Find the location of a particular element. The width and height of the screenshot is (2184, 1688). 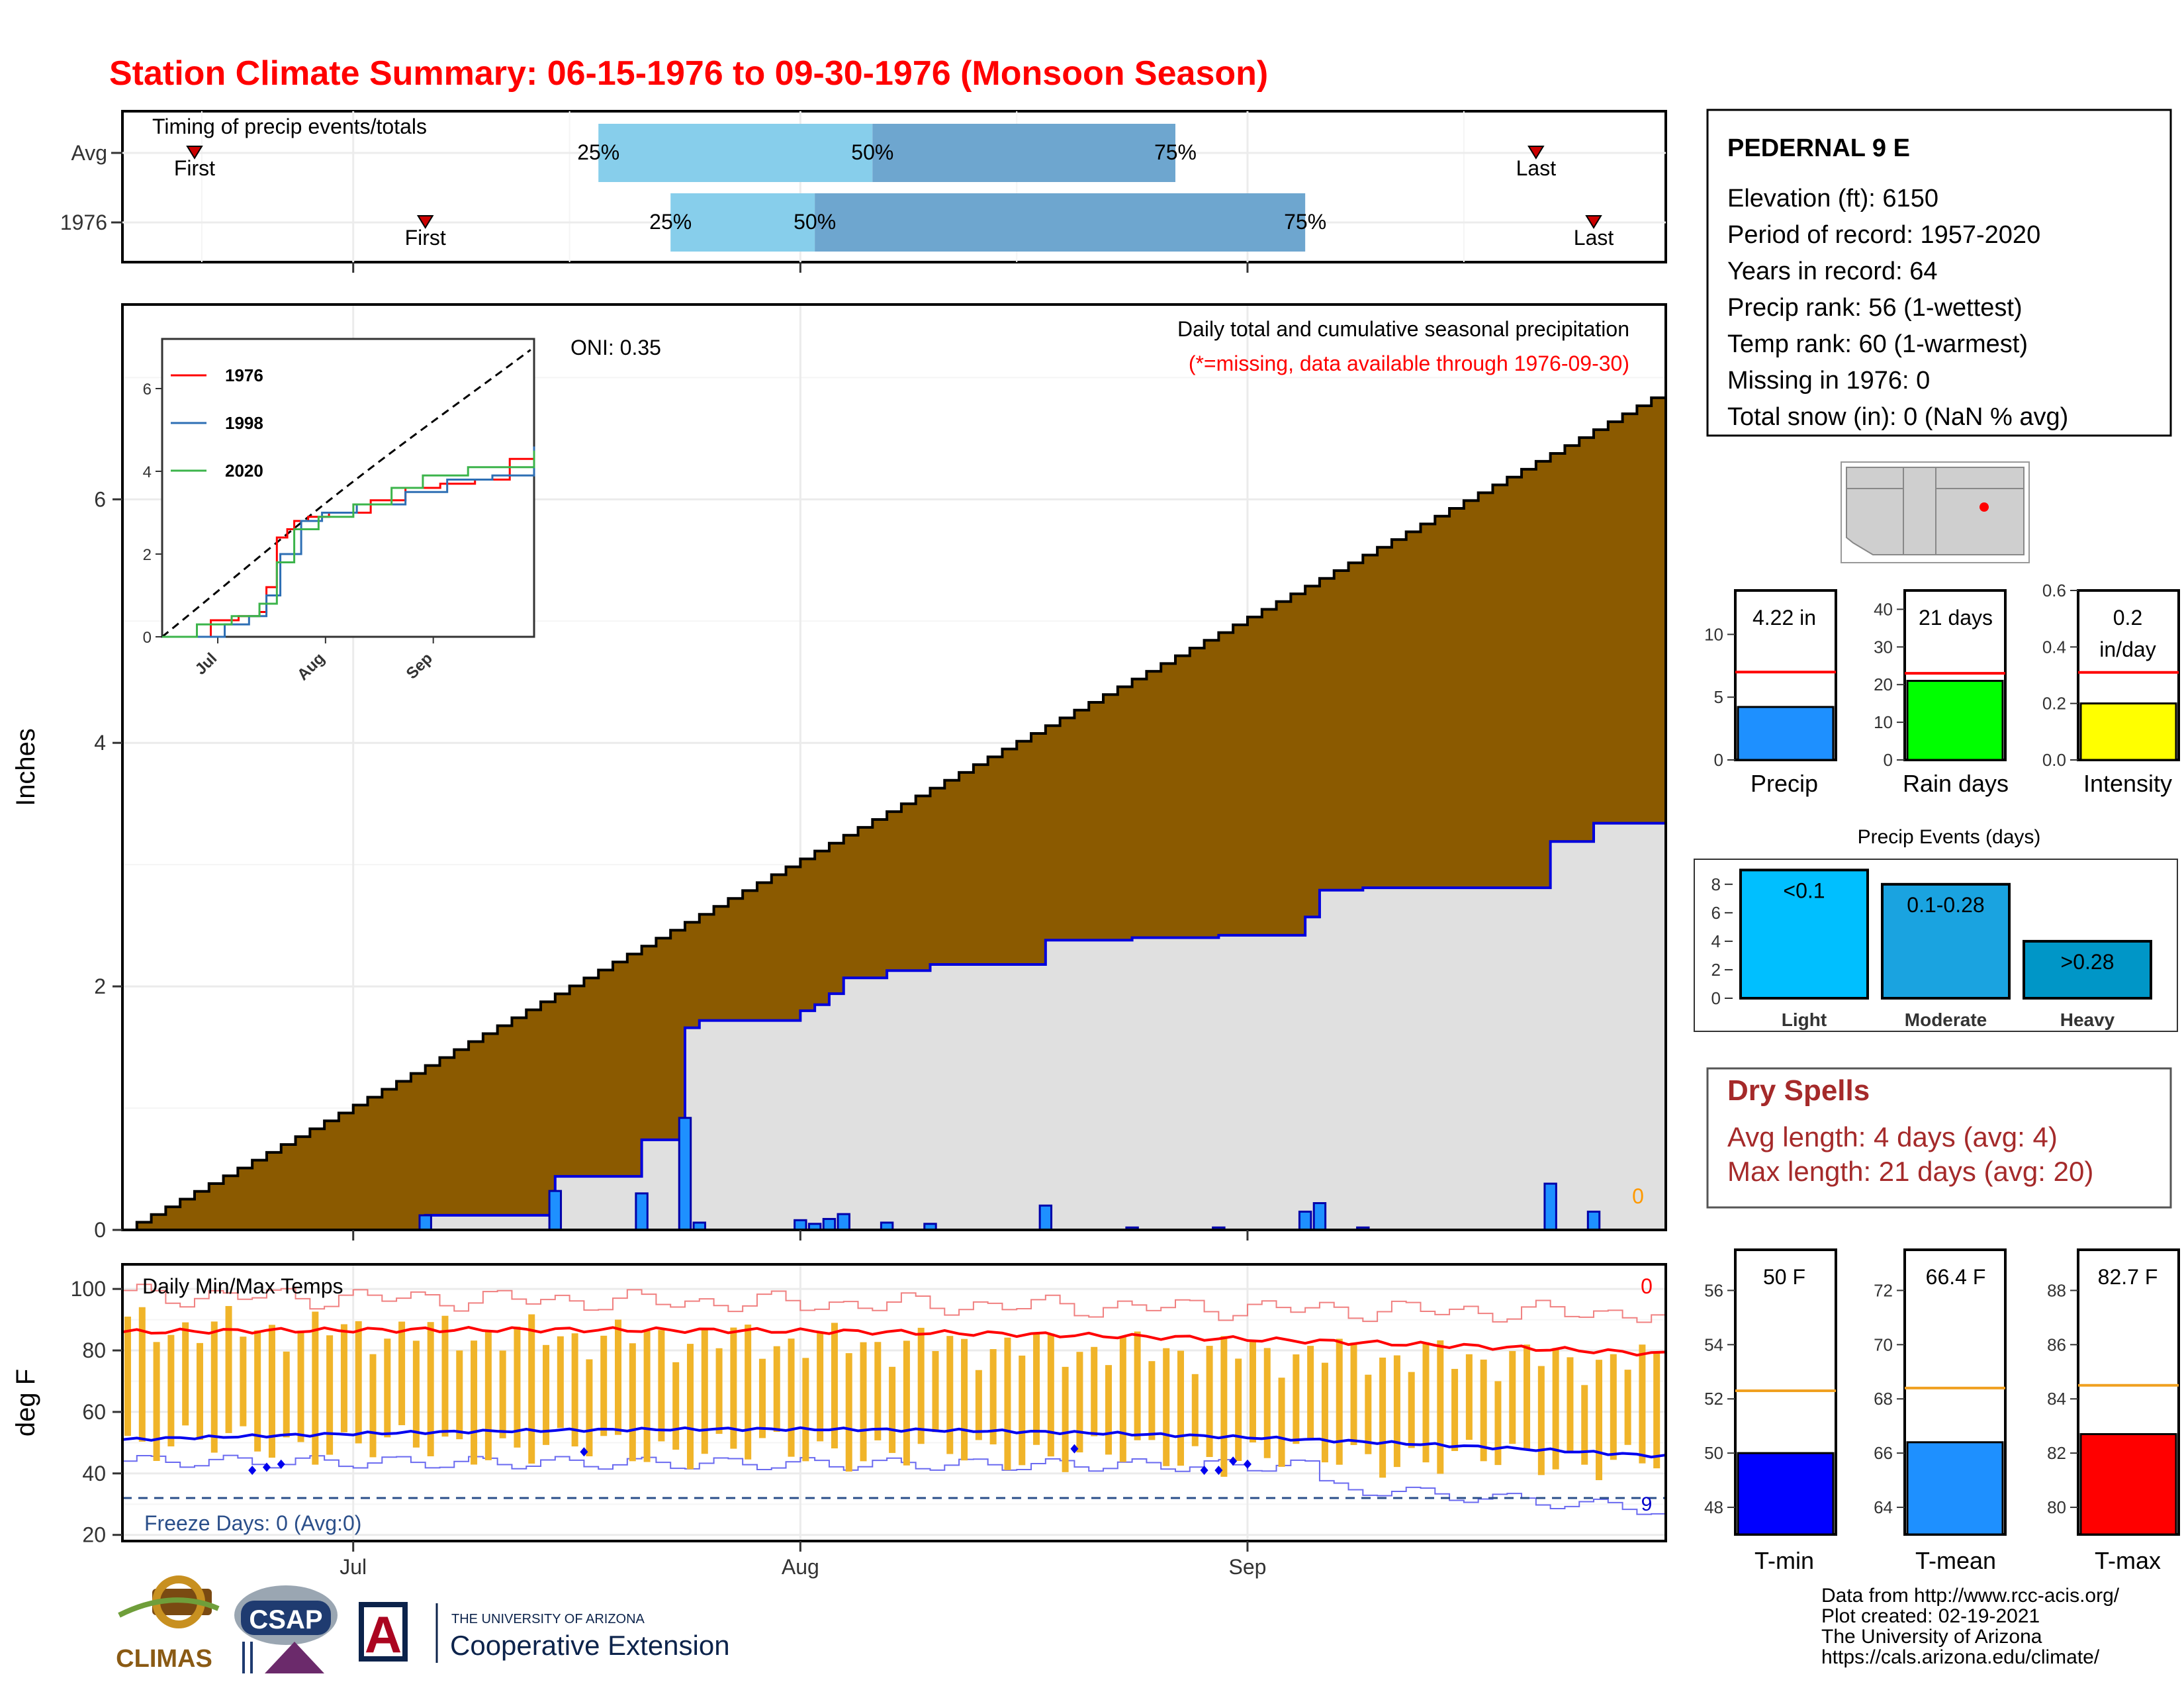

timing-quantile-label: 50% is located at coordinates (872, 152).